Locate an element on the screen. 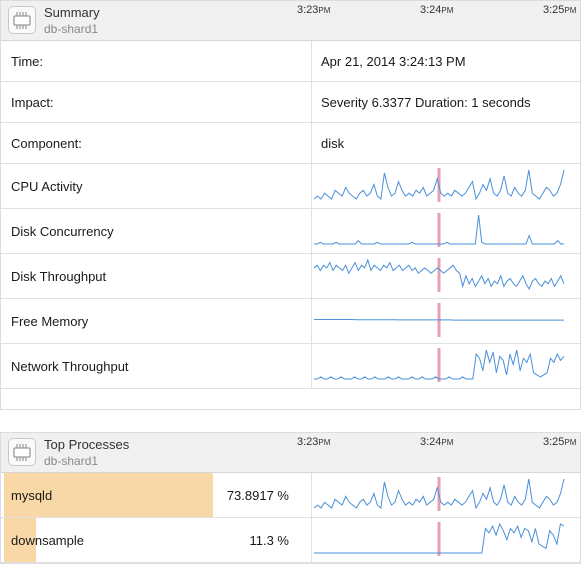 The height and width of the screenshot is (564, 581). metric-label: Free Memory is located at coordinates (50, 321).